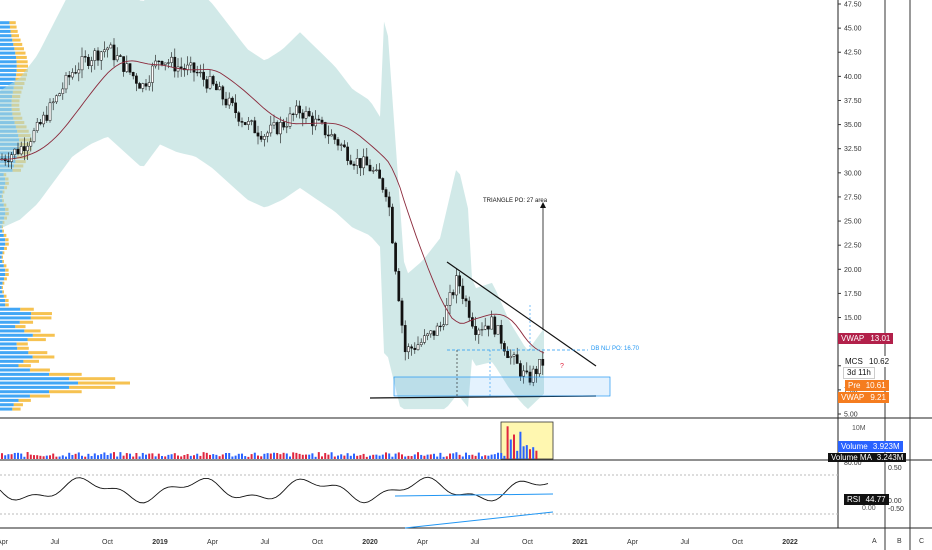  What do you see at coordinates (863, 397) in the screenshot?
I see `vwap2-price-label: VWAP 9.21` at bounding box center [863, 397].